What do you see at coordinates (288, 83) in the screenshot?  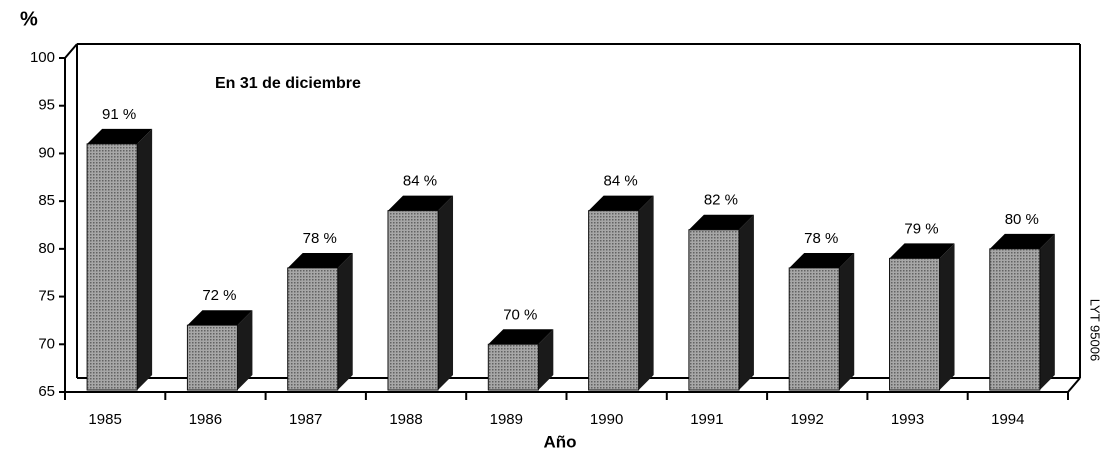 I see `annotation: En 31 de diciembre` at bounding box center [288, 83].